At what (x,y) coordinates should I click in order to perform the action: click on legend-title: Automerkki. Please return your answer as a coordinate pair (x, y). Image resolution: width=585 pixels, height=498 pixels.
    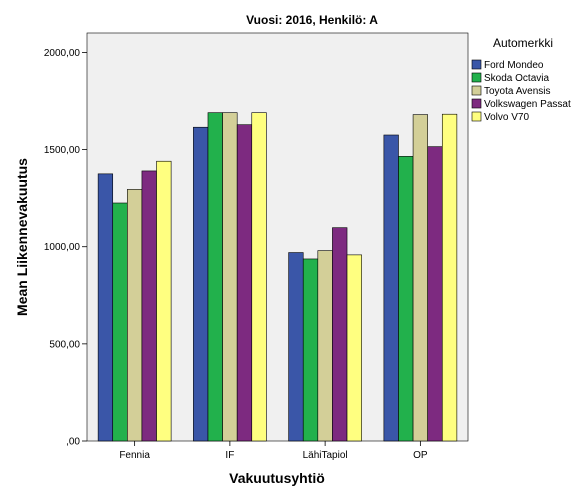
    Looking at the image, I should click on (523, 43).